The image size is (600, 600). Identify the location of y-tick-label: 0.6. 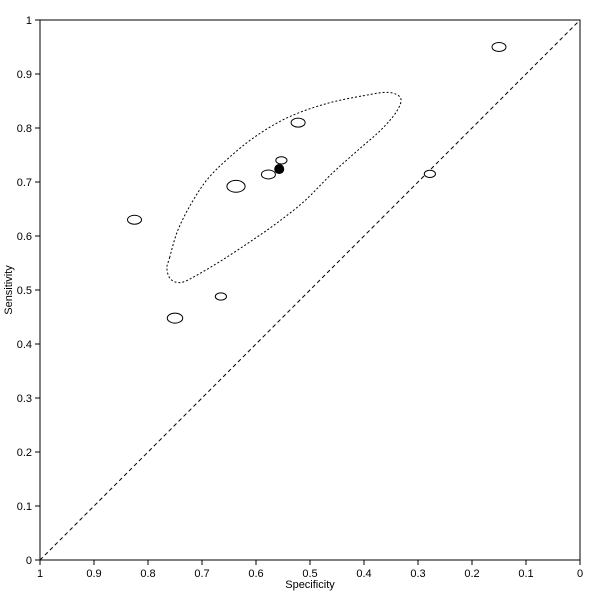
(24, 237).